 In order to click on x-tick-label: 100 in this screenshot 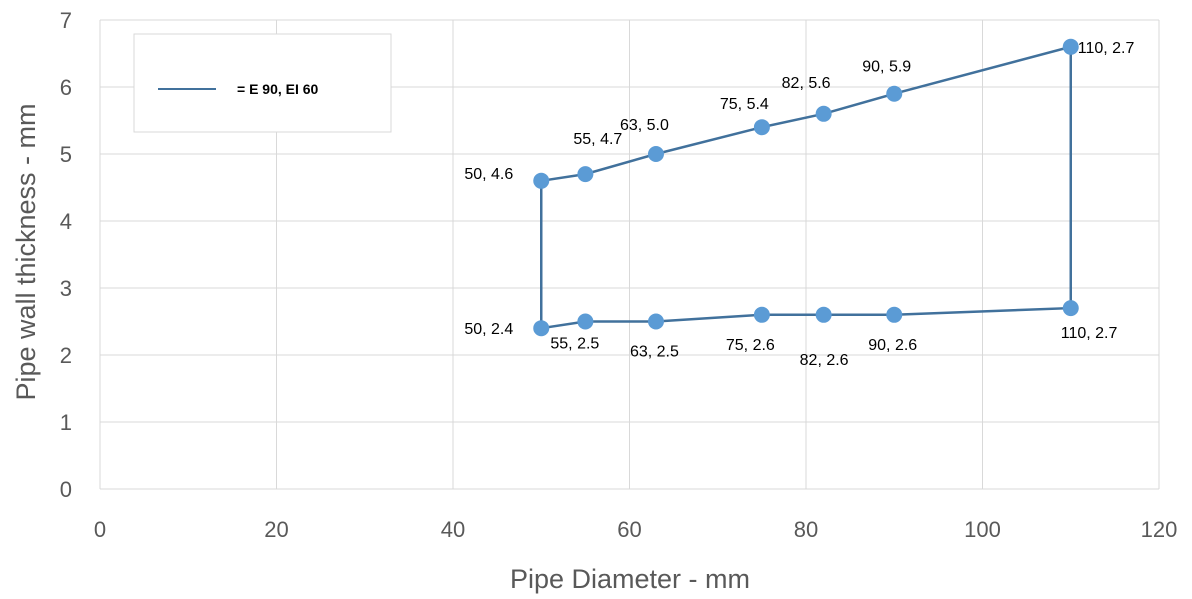, I will do `click(982, 529)`.